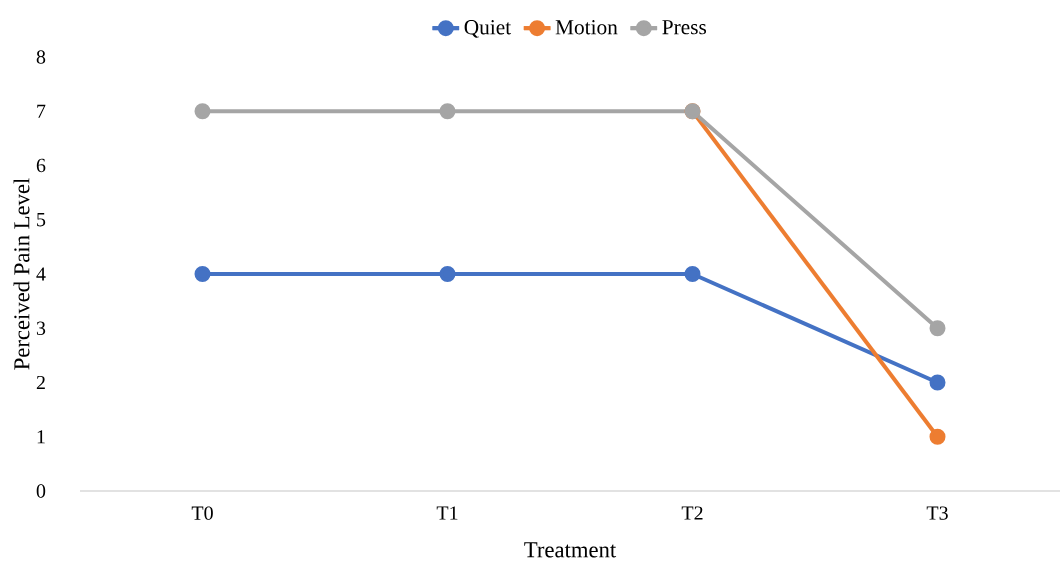 The height and width of the screenshot is (576, 1064). What do you see at coordinates (41, 274) in the screenshot?
I see `y-tick-label: 4` at bounding box center [41, 274].